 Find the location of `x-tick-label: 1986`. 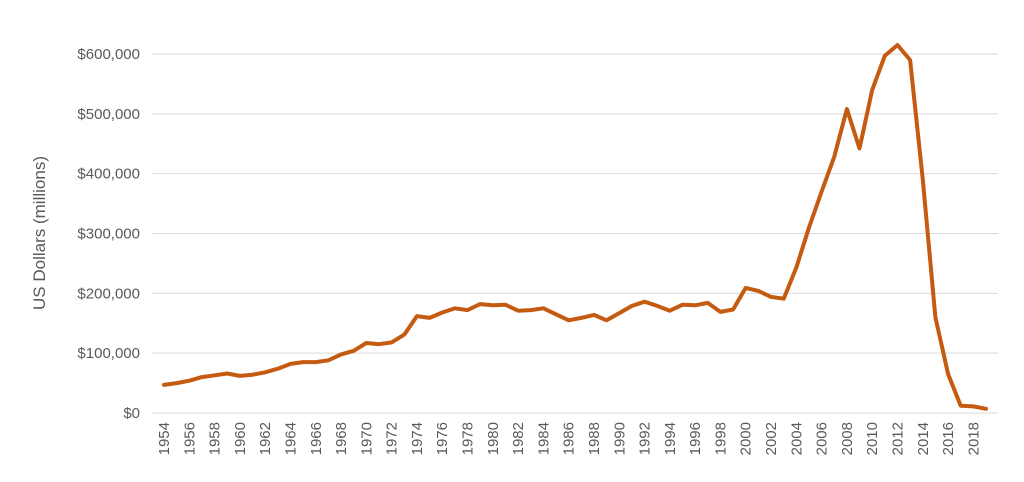

x-tick-label: 1986 is located at coordinates (569, 438).